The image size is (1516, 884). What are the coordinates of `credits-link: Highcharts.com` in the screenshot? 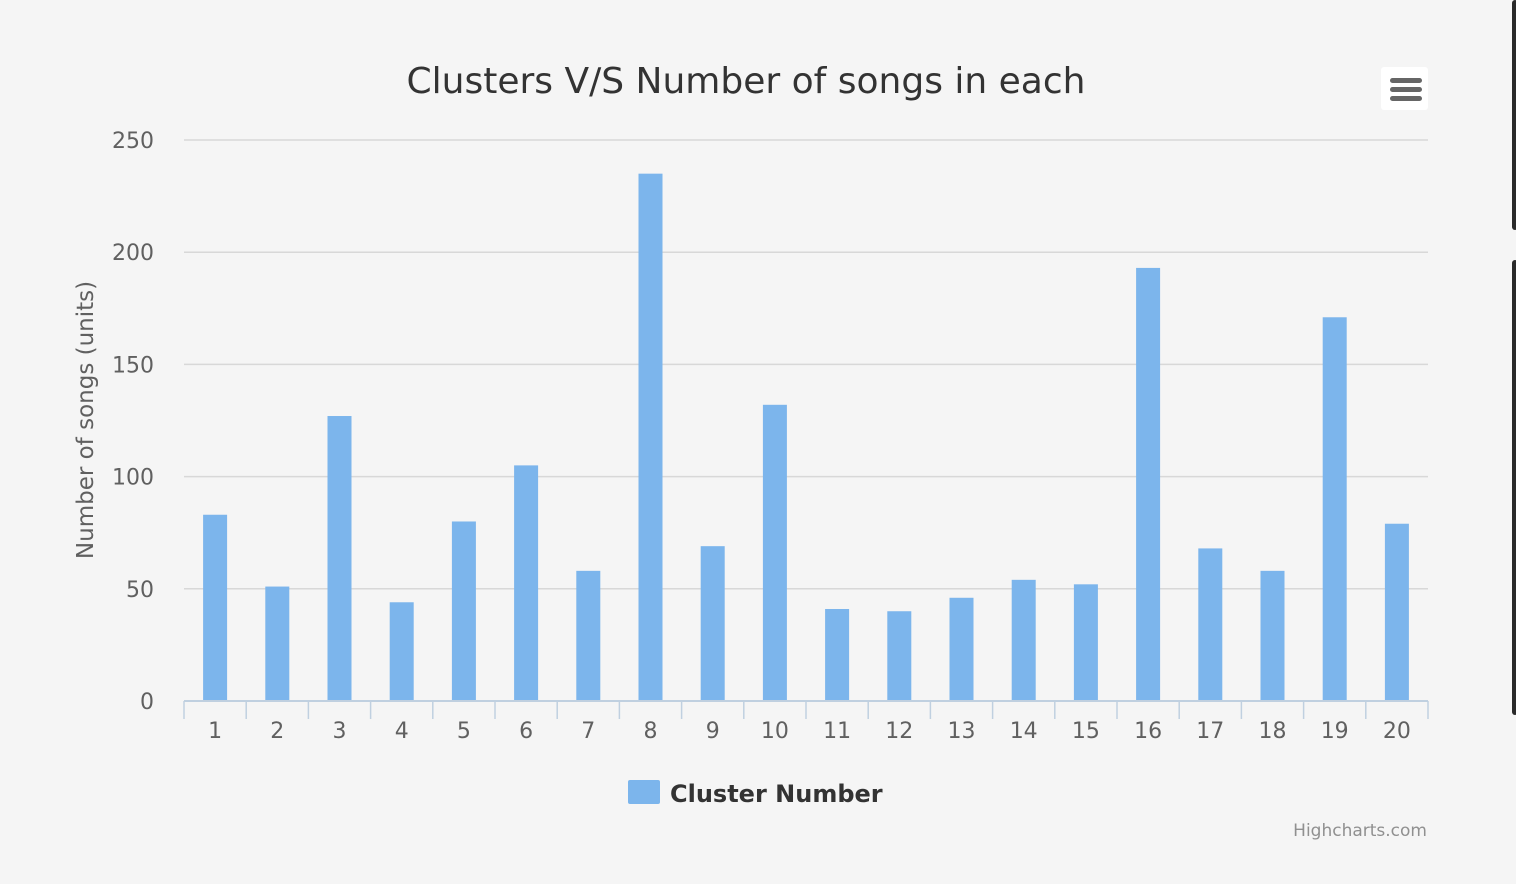 It's located at (1360, 831).